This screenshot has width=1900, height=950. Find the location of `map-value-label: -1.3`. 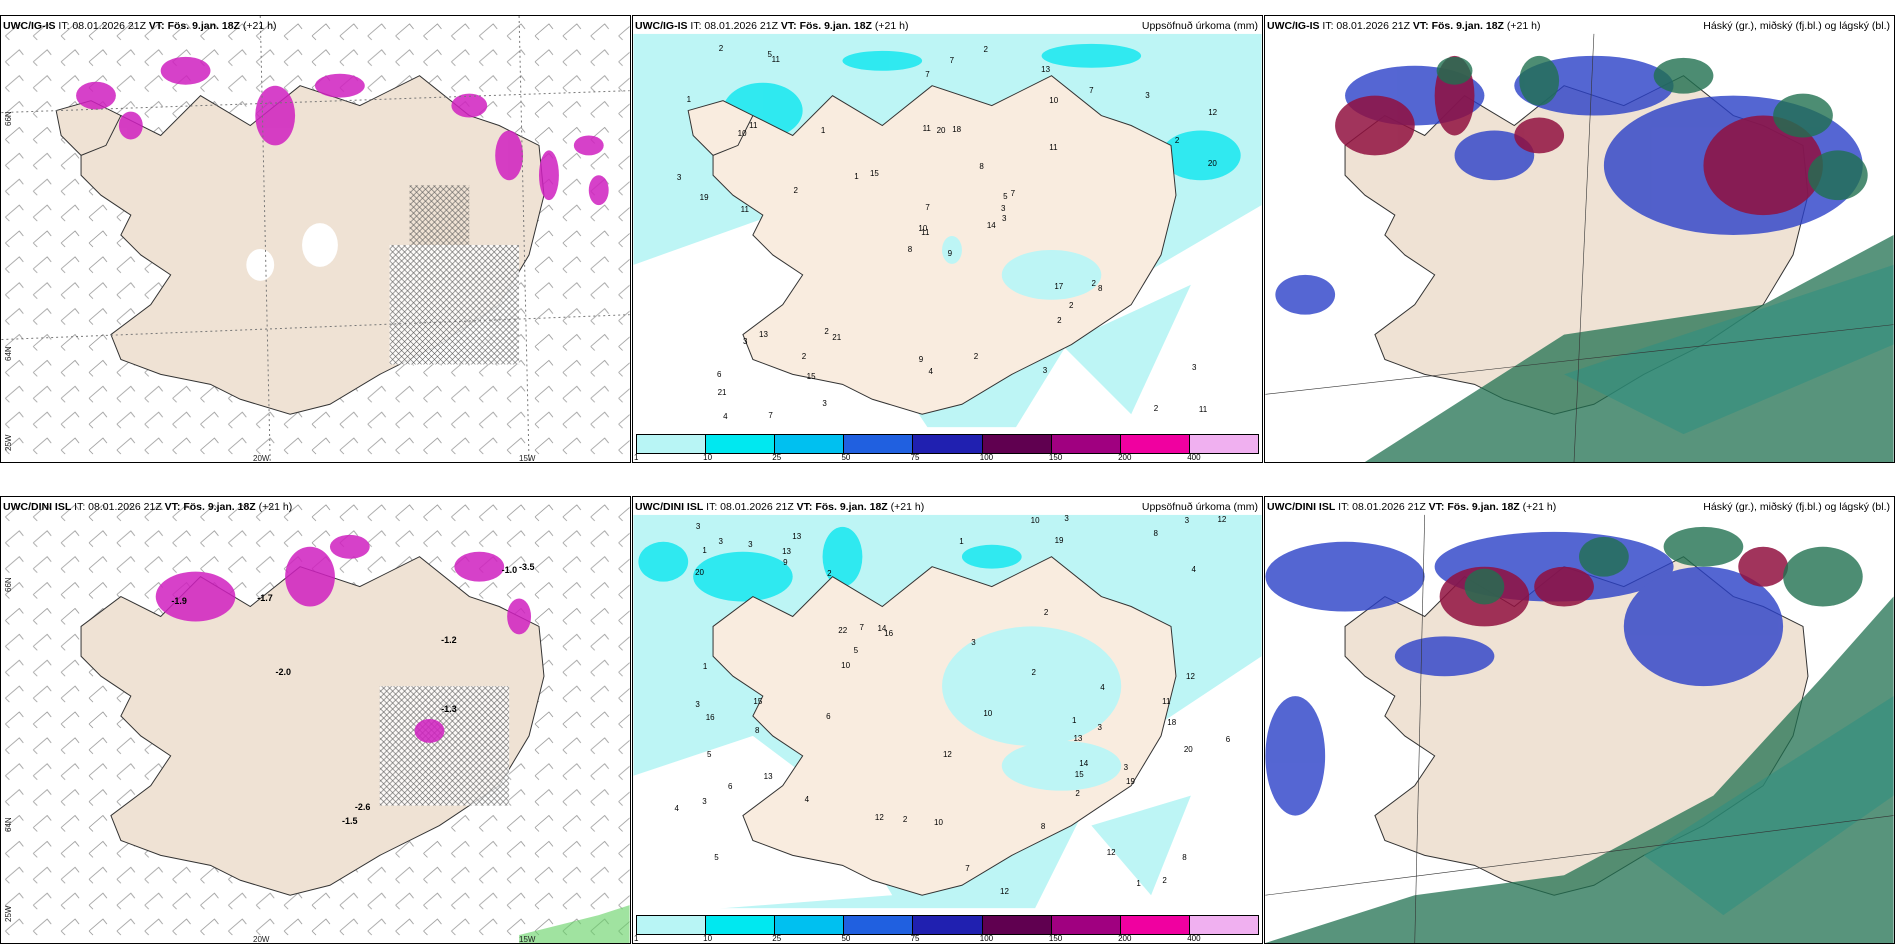

map-value-label: -1.3 is located at coordinates (449, 709).